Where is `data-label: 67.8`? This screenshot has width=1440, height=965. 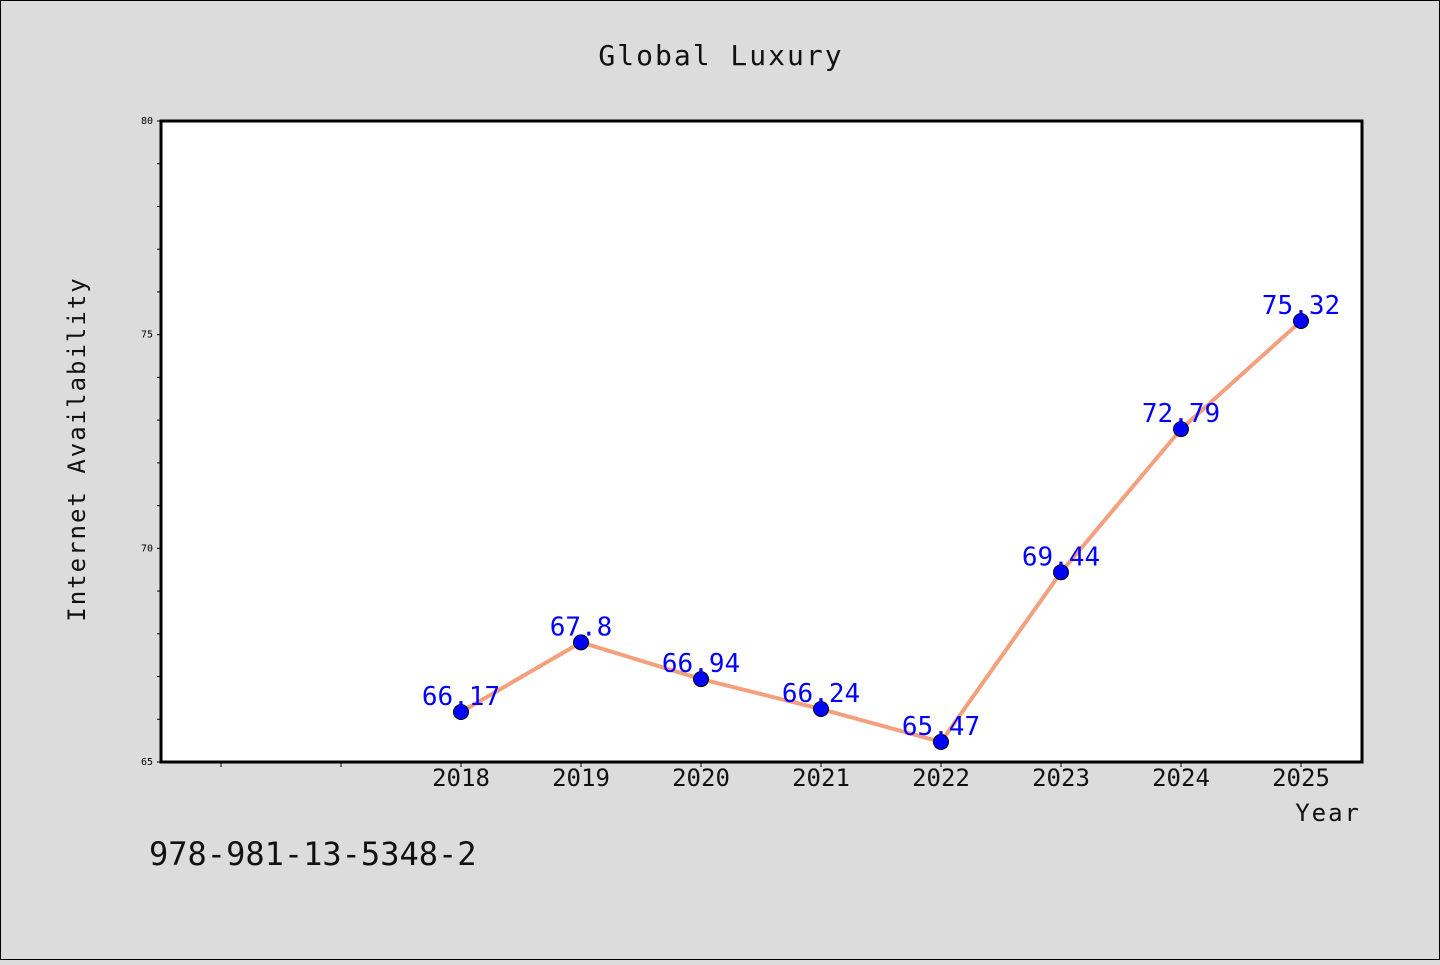 data-label: 67.8 is located at coordinates (581, 627).